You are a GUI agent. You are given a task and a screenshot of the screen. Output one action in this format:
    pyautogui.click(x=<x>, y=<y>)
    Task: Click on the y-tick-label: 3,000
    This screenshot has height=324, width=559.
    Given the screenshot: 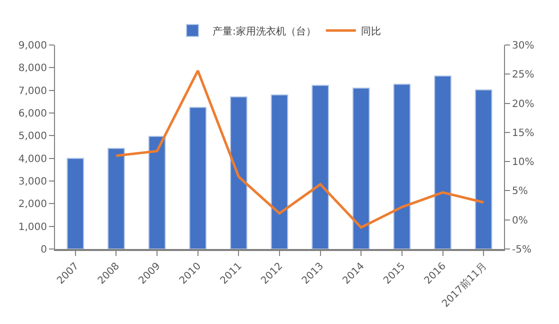 What is the action you would take?
    pyautogui.click(x=32, y=182)
    